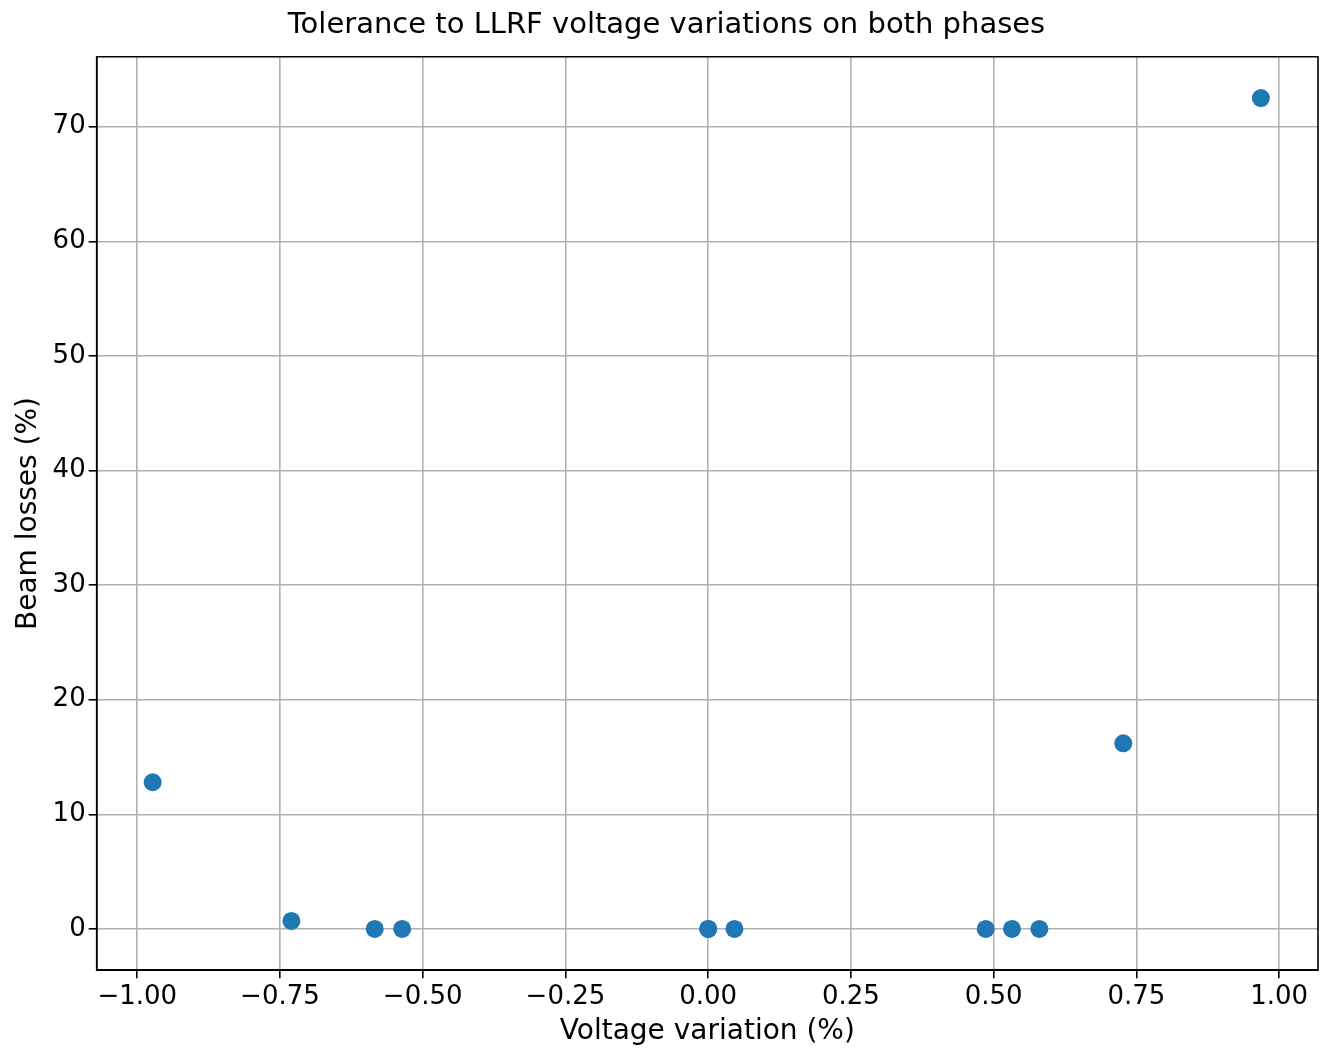  I want to click on x-tick-label: 0.00, so click(708, 994).